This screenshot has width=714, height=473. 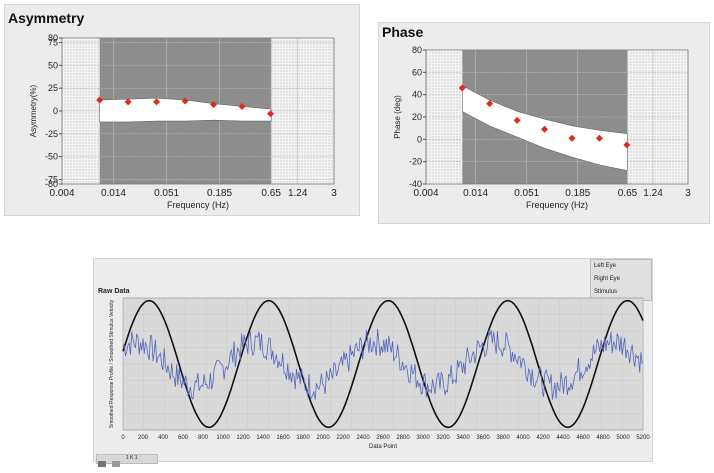 I want to click on x-tick-label: 200, so click(x=143, y=438).